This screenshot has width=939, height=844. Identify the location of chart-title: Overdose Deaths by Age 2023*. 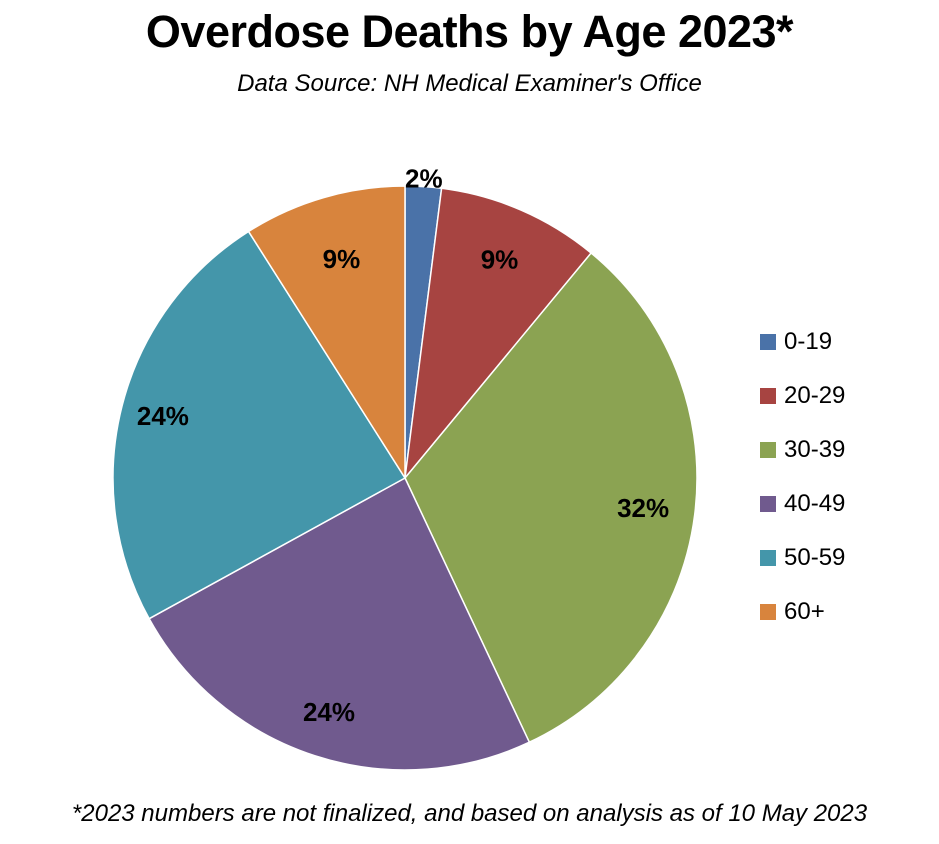
(469, 31).